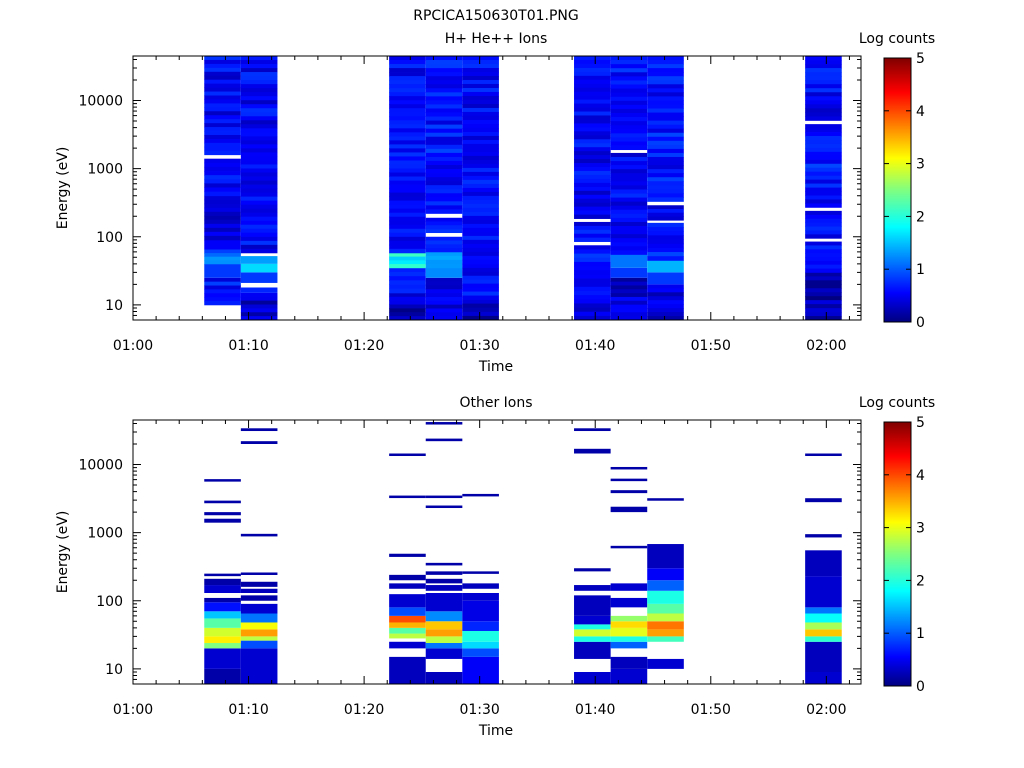  I want to click on x-tick-label: 01:10, so click(248, 710).